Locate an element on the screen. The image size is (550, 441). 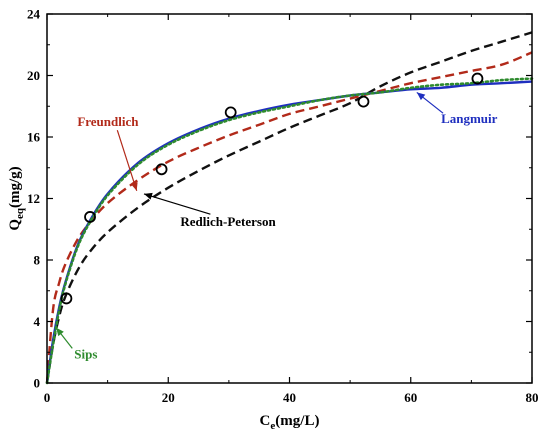
y-tick-label: 12 is located at coordinates (33, 198).